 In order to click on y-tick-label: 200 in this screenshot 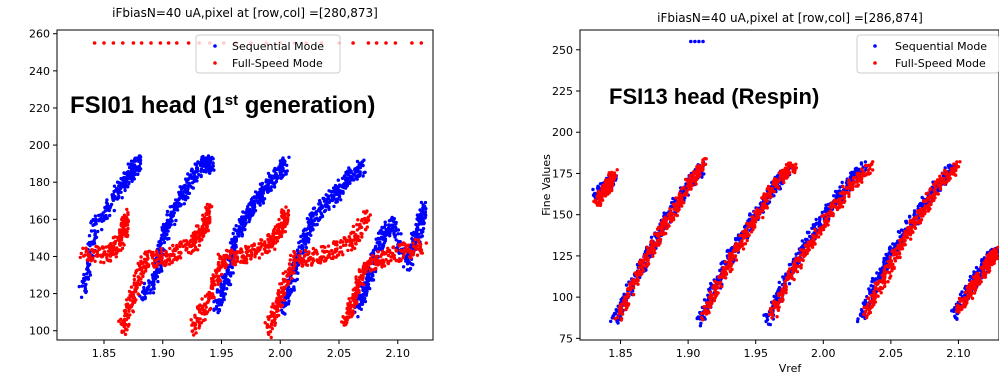, I will do `click(39, 145)`.